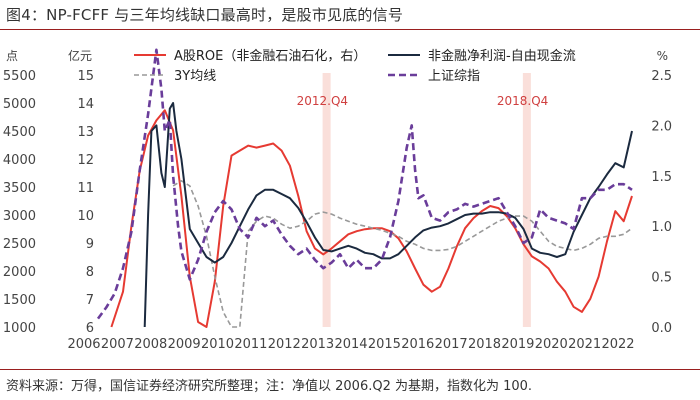 This screenshot has width=700, height=400. I want to click on right-unit: %, so click(662, 56).